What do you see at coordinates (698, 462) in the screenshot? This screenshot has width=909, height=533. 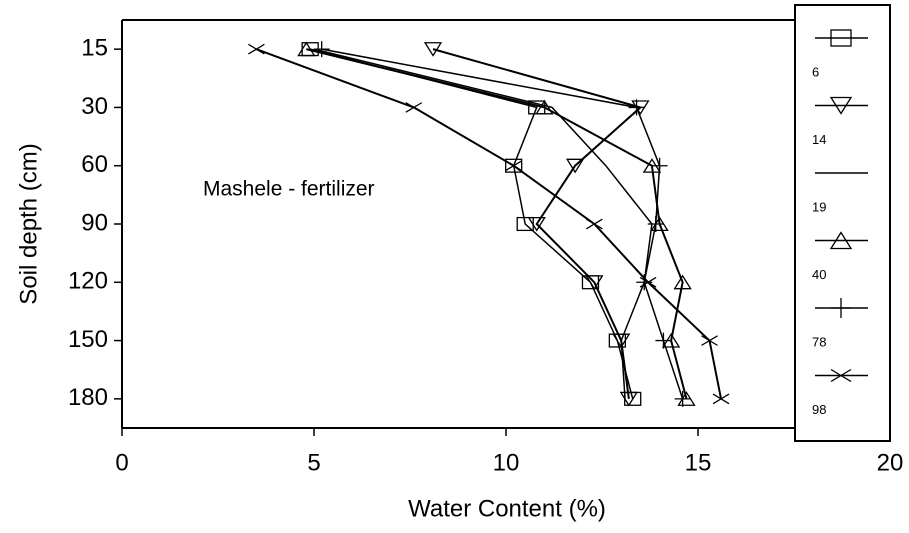 I see `x-tick-label: 15` at bounding box center [698, 462].